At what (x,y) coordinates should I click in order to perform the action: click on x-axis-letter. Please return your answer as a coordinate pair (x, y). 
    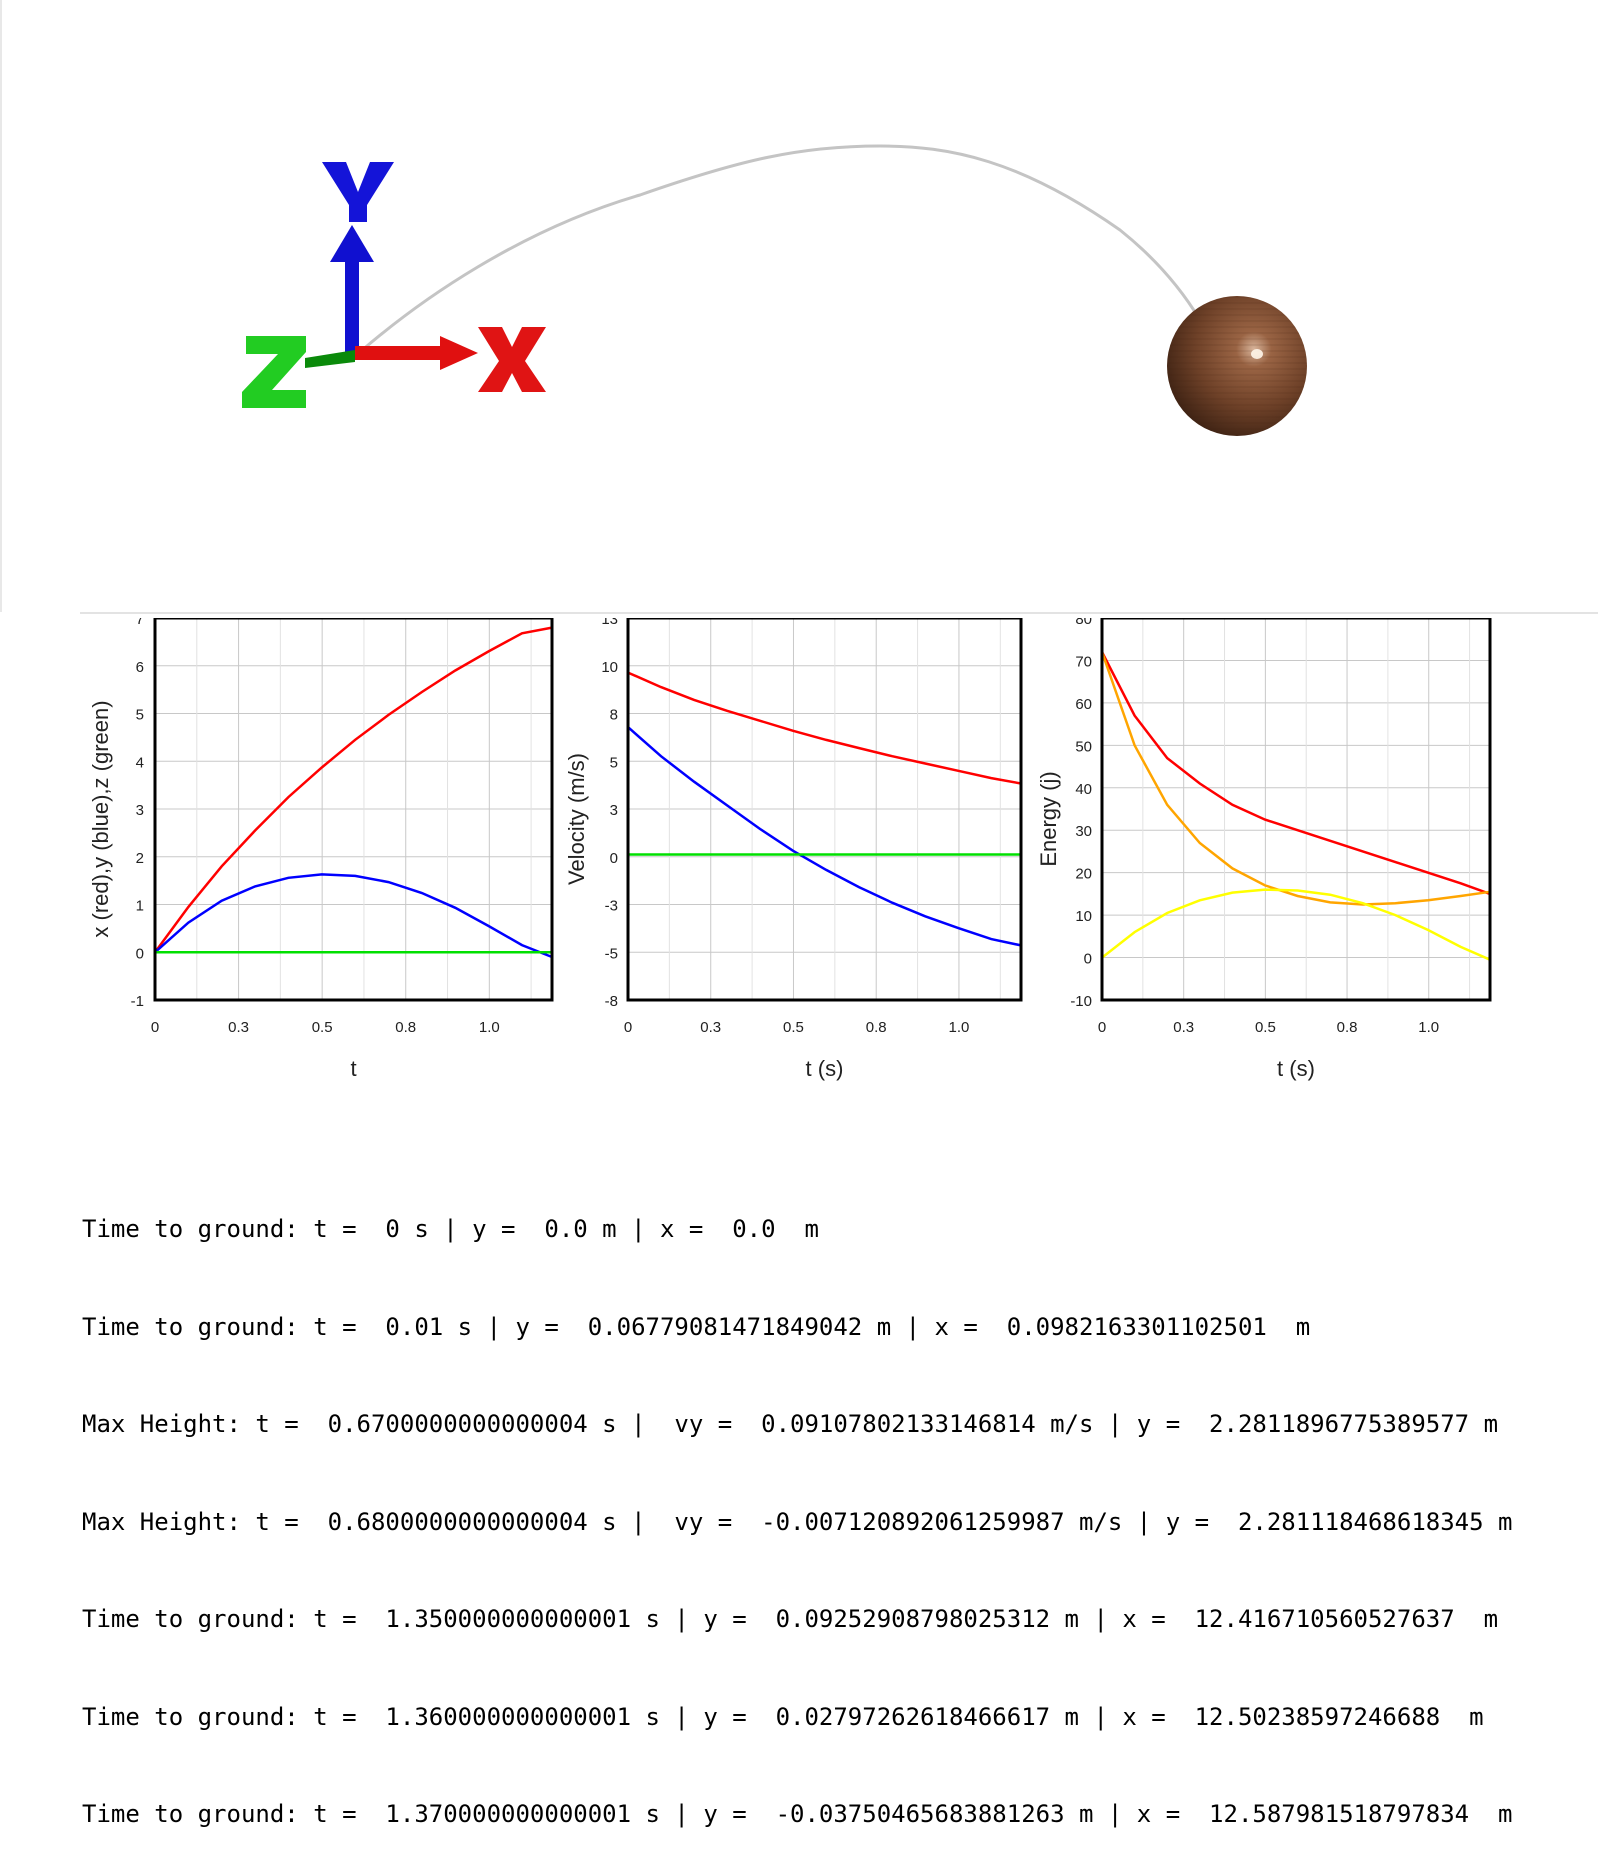
    Looking at the image, I should click on (512, 359).